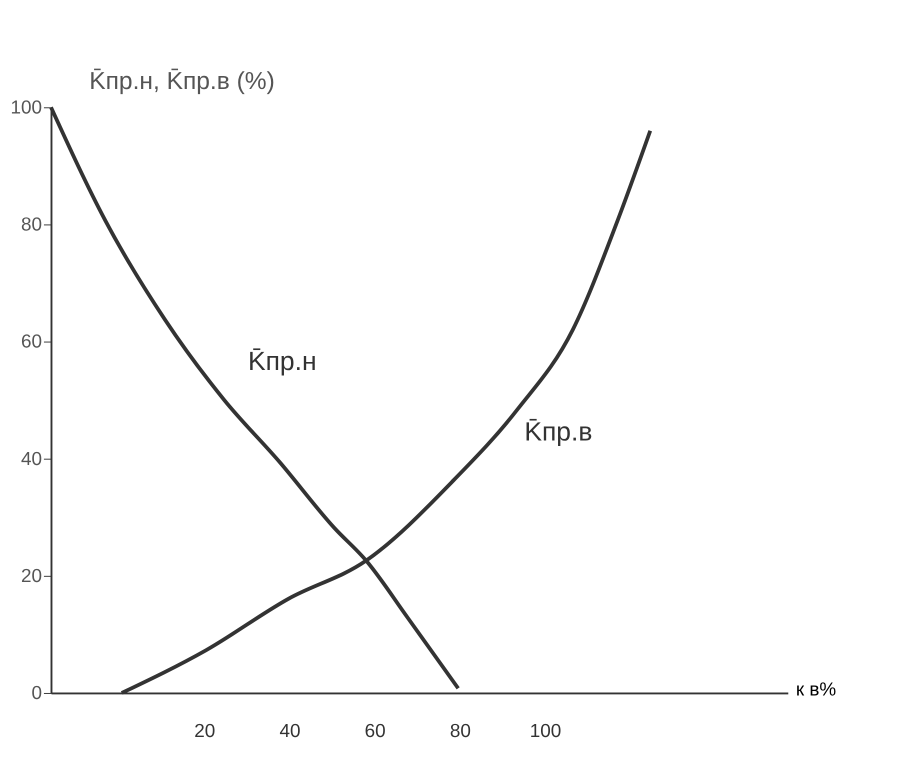 The width and height of the screenshot is (921, 762). What do you see at coordinates (282, 361) in the screenshot?
I see `series-label: K̄пр.н` at bounding box center [282, 361].